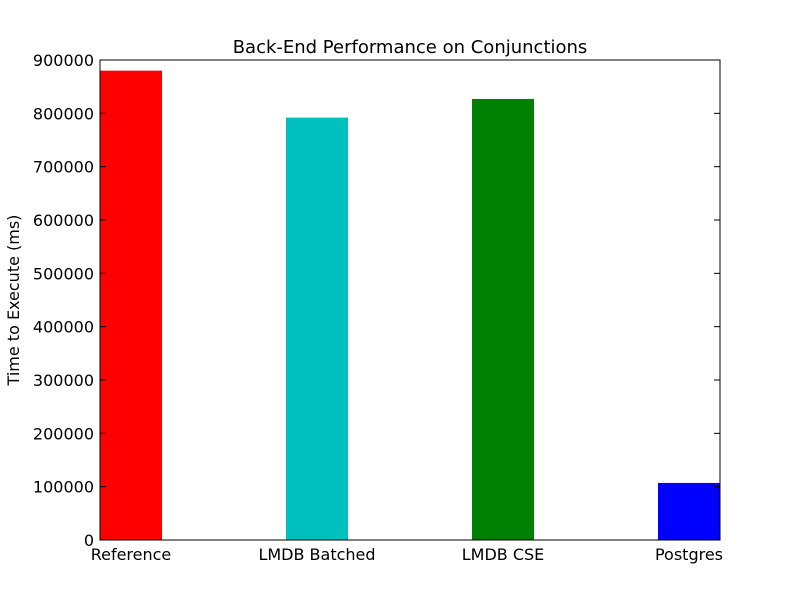 The image size is (800, 600). What do you see at coordinates (63, 327) in the screenshot?
I see `y-tick-label: 400000` at bounding box center [63, 327].